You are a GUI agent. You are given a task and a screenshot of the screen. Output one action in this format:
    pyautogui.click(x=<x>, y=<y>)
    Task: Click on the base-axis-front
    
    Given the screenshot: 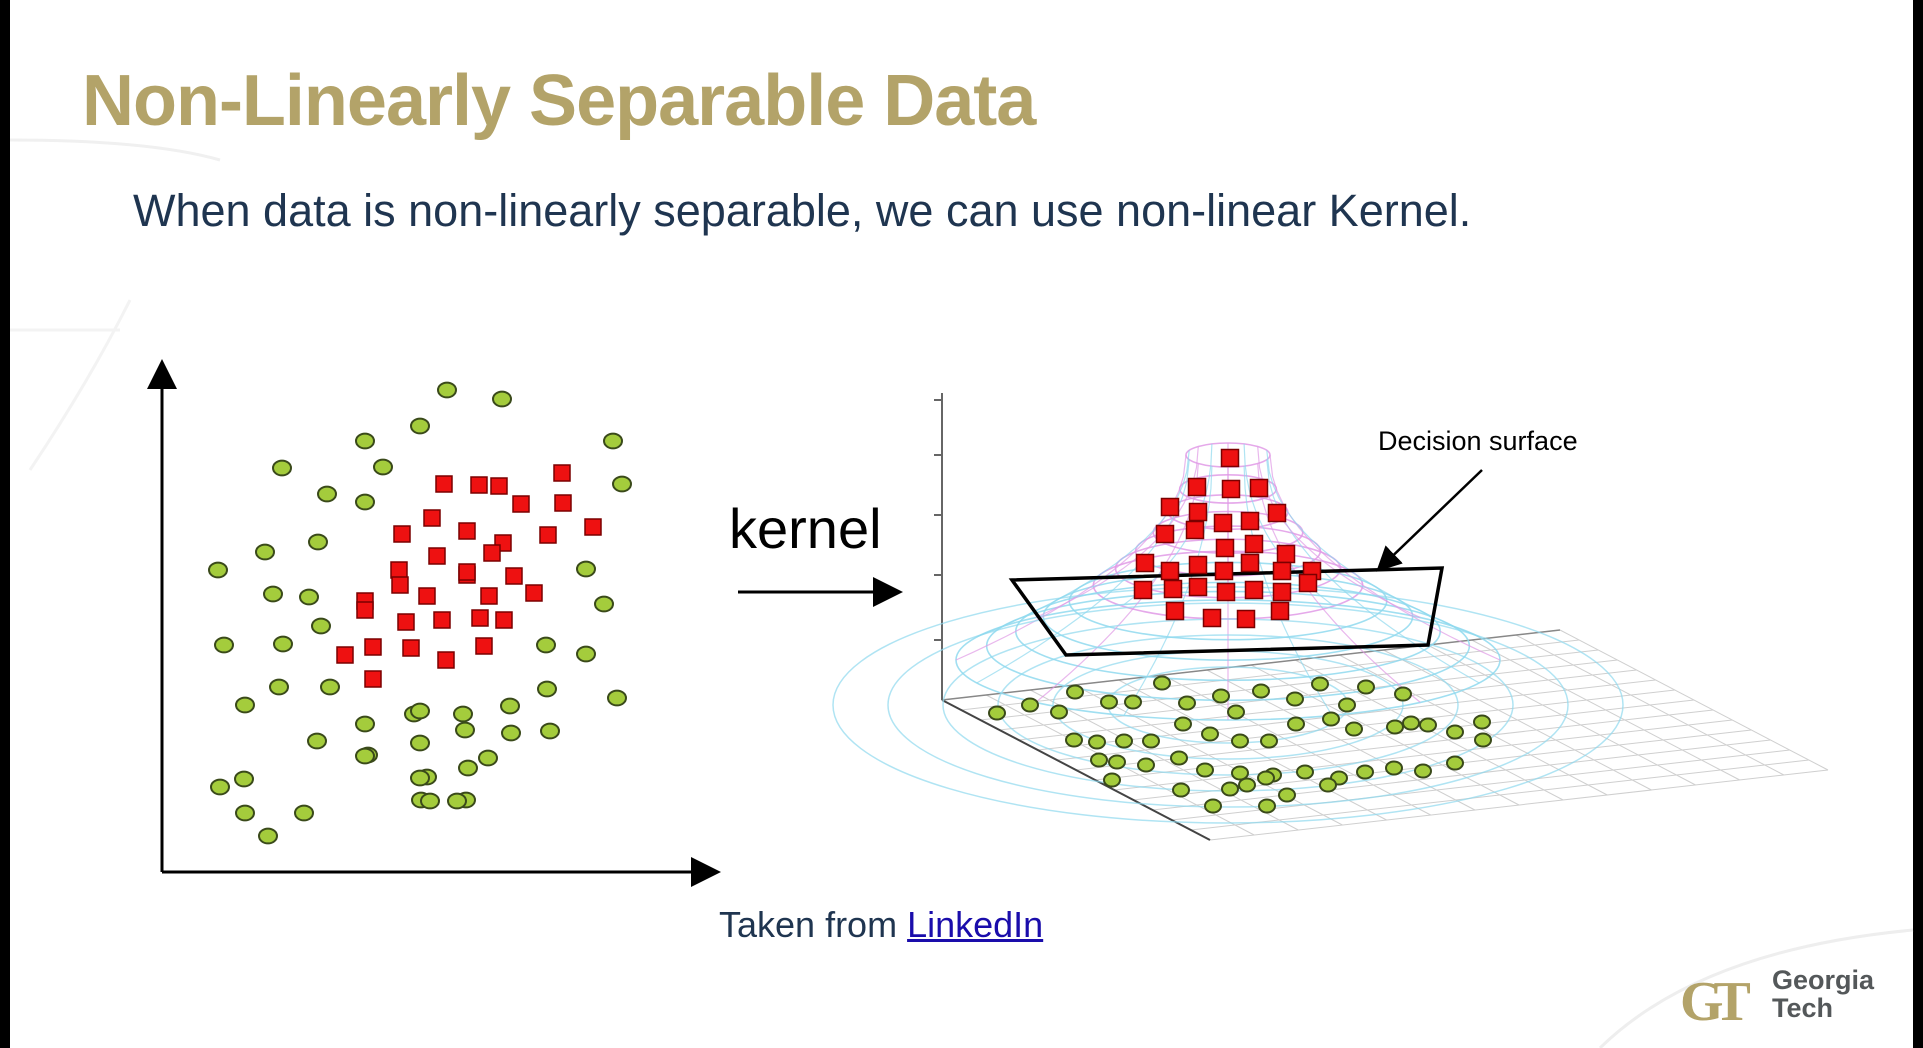 What is the action you would take?
    pyautogui.click(x=1076, y=770)
    